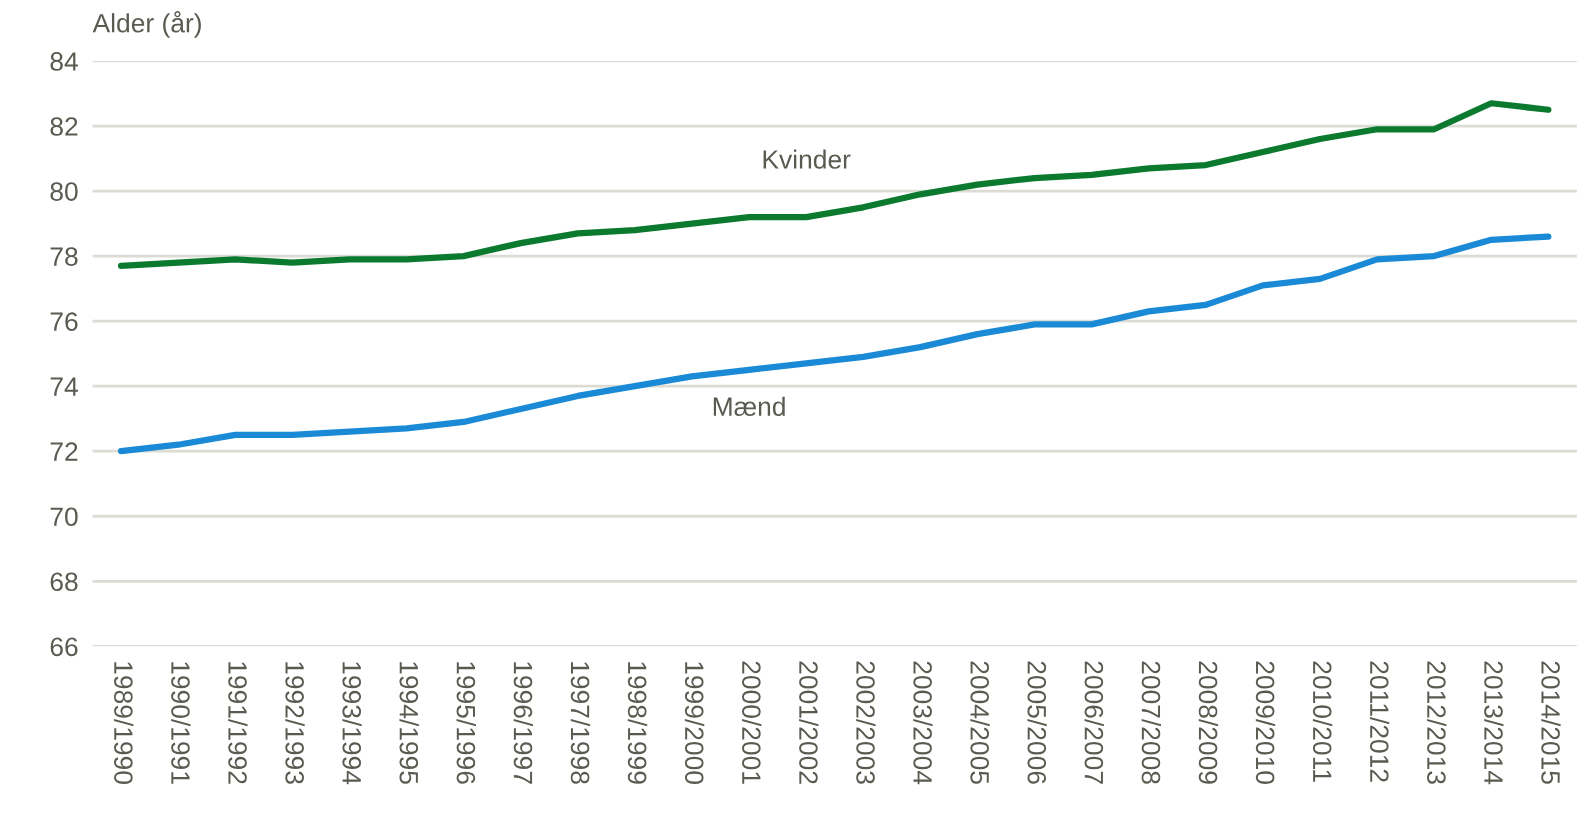 The width and height of the screenshot is (1596, 813). Describe the element at coordinates (1208, 722) in the screenshot. I see `x-tick-label: 2008/2009` at that location.